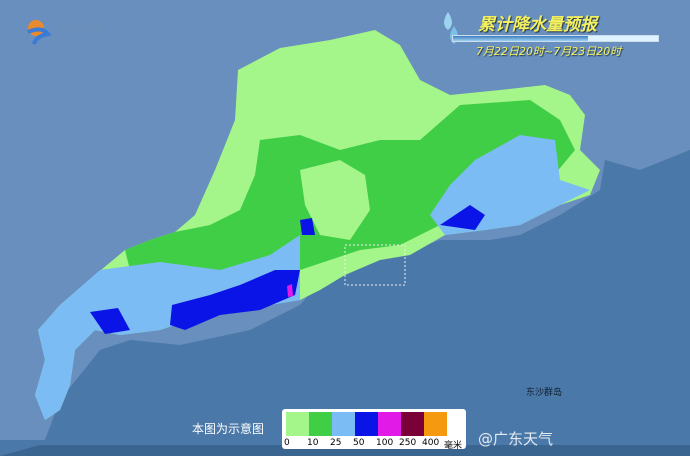 This screenshot has height=456, width=690. Describe the element at coordinates (408, 443) in the screenshot. I see `legend-tick: 250` at that location.